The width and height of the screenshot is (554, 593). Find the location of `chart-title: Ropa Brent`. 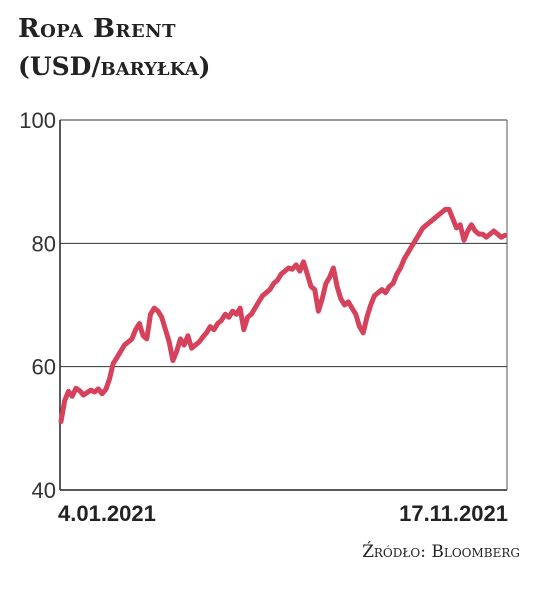

chart-title: Ropa Brent is located at coordinates (97, 29).